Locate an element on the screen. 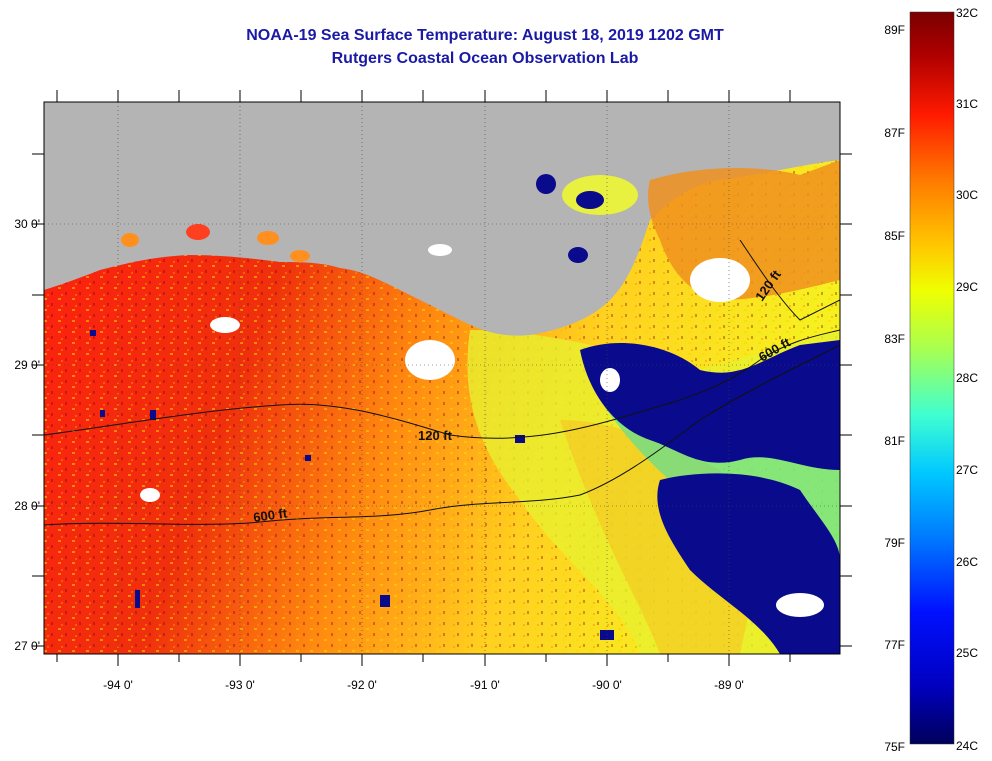 The height and width of the screenshot is (761, 992). isobath-120ft is located at coordinates (442, 384).